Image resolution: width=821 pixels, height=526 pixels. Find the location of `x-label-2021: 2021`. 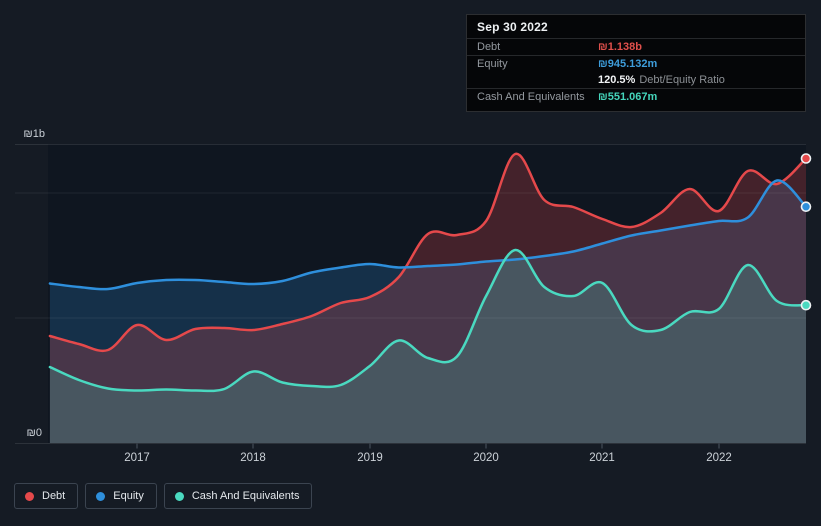

x-label-2021: 2021 is located at coordinates (602, 458).